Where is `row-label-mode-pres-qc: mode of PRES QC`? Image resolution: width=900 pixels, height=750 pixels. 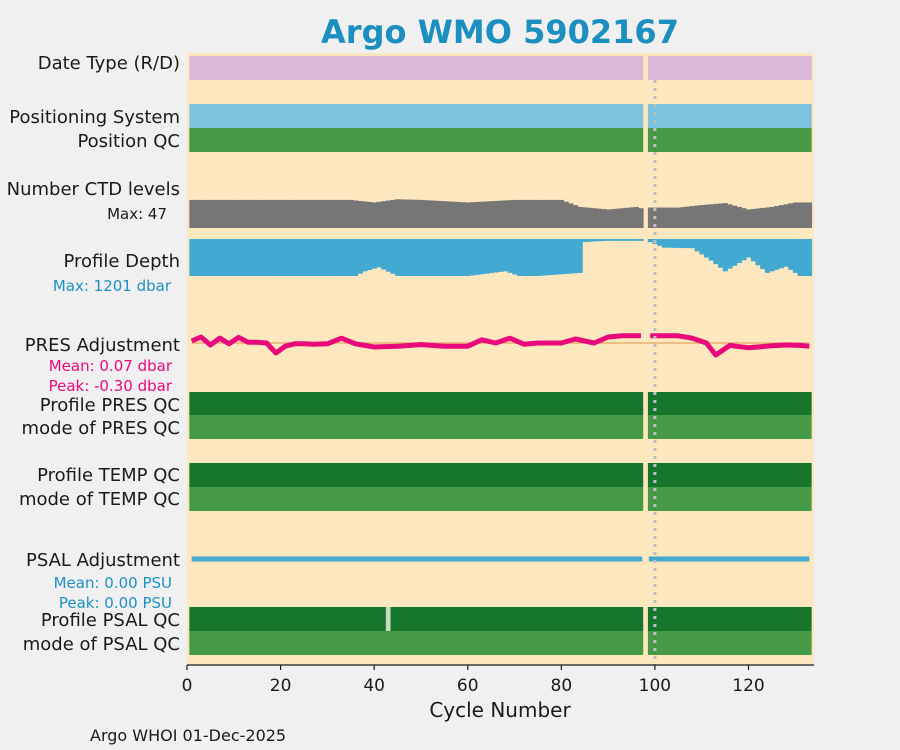
row-label-mode-pres-qc: mode of PRES QC is located at coordinates (101, 428).